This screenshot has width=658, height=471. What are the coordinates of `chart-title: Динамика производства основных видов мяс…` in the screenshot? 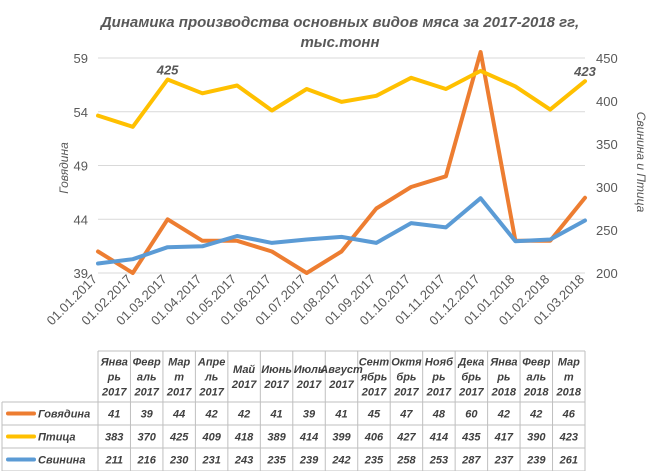 It's located at (339, 22).